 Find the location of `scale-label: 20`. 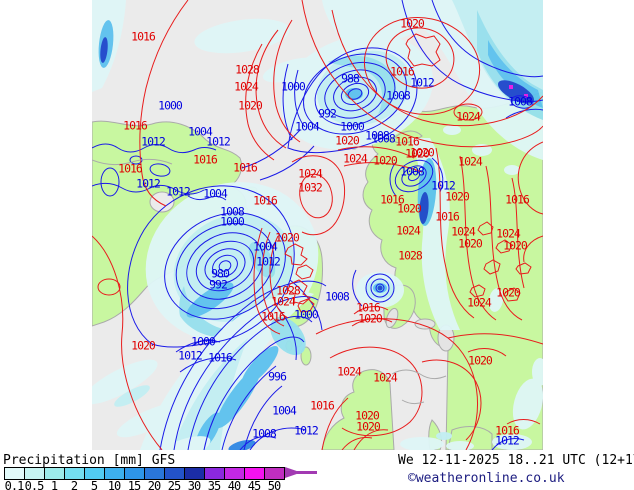

scale-label: 20 is located at coordinates (154, 484).